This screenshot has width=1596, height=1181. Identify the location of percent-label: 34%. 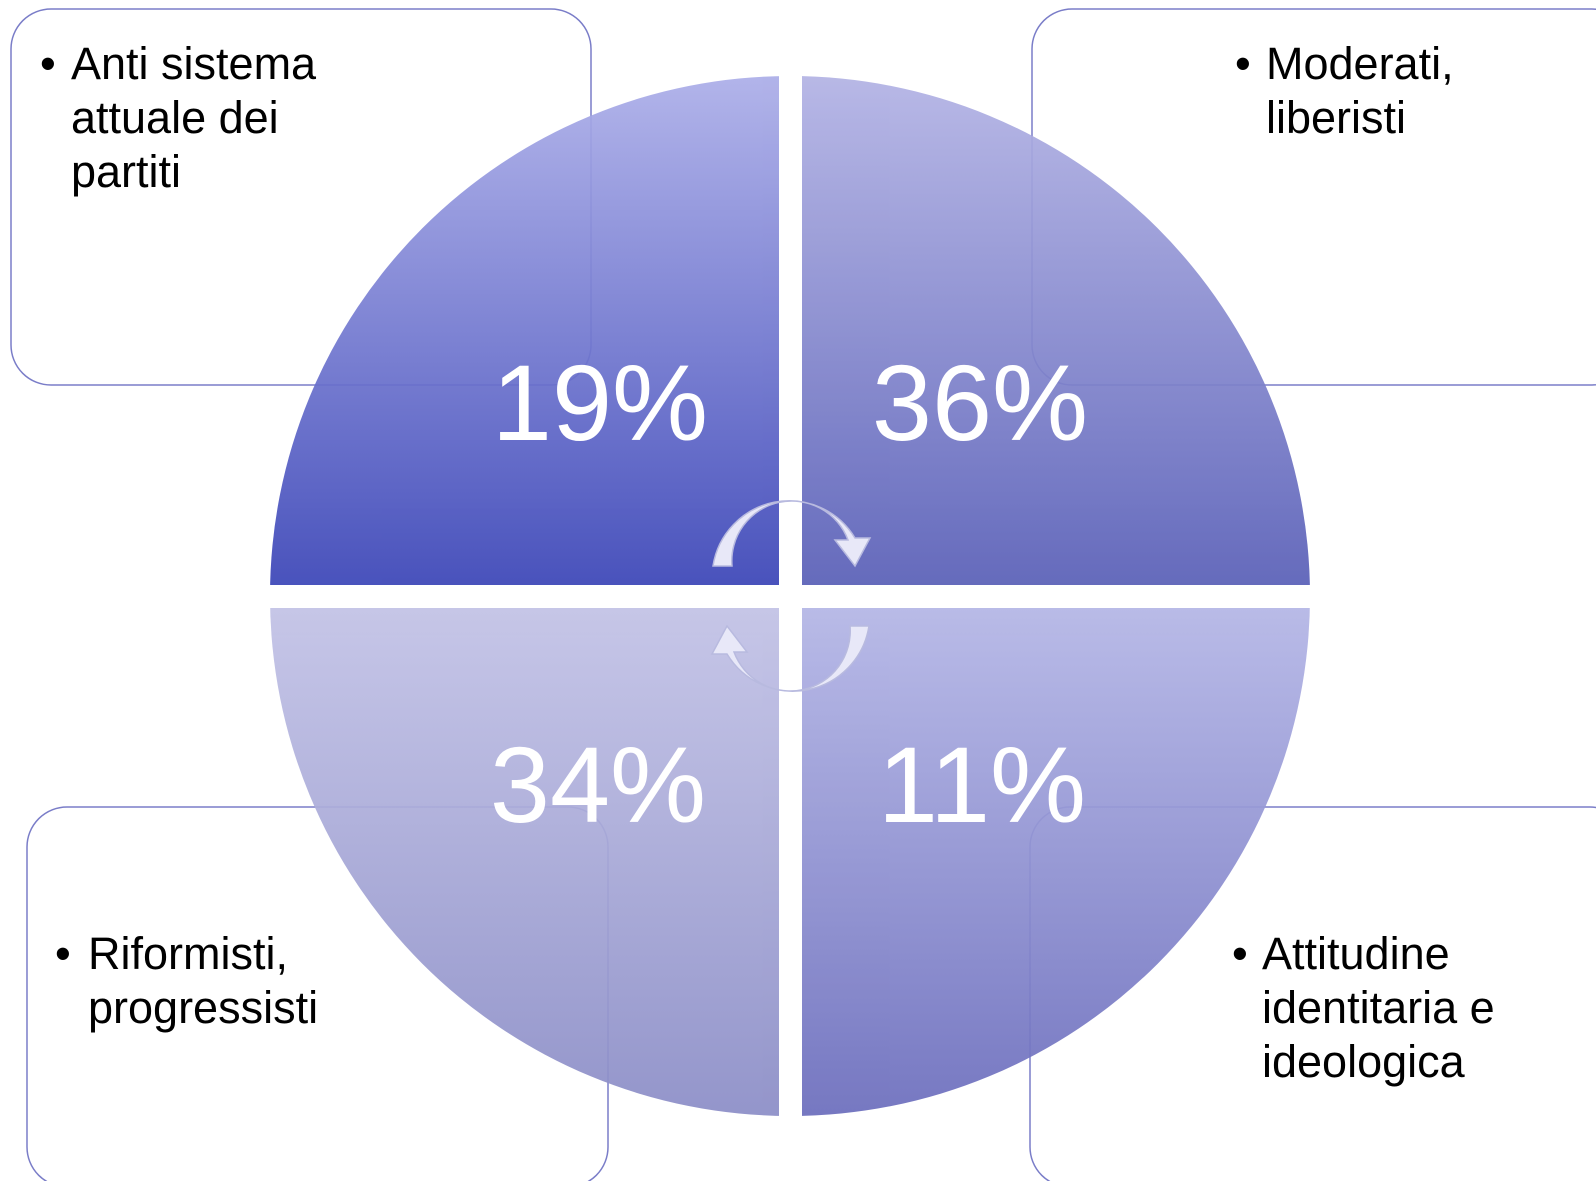
(598, 784).